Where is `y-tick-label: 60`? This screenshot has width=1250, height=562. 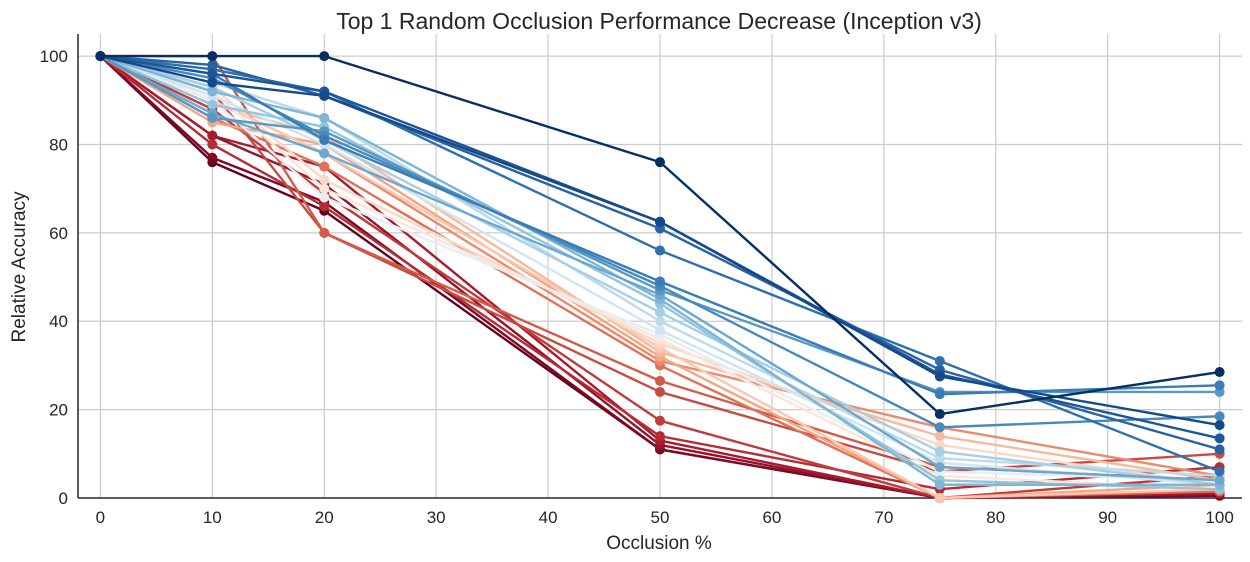 y-tick-label: 60 is located at coordinates (58, 233).